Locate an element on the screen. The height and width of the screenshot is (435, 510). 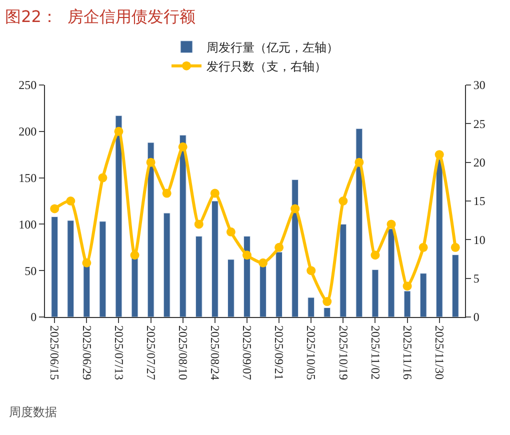
x-tick-label: 2025/07/13 is located at coordinates (119, 352).